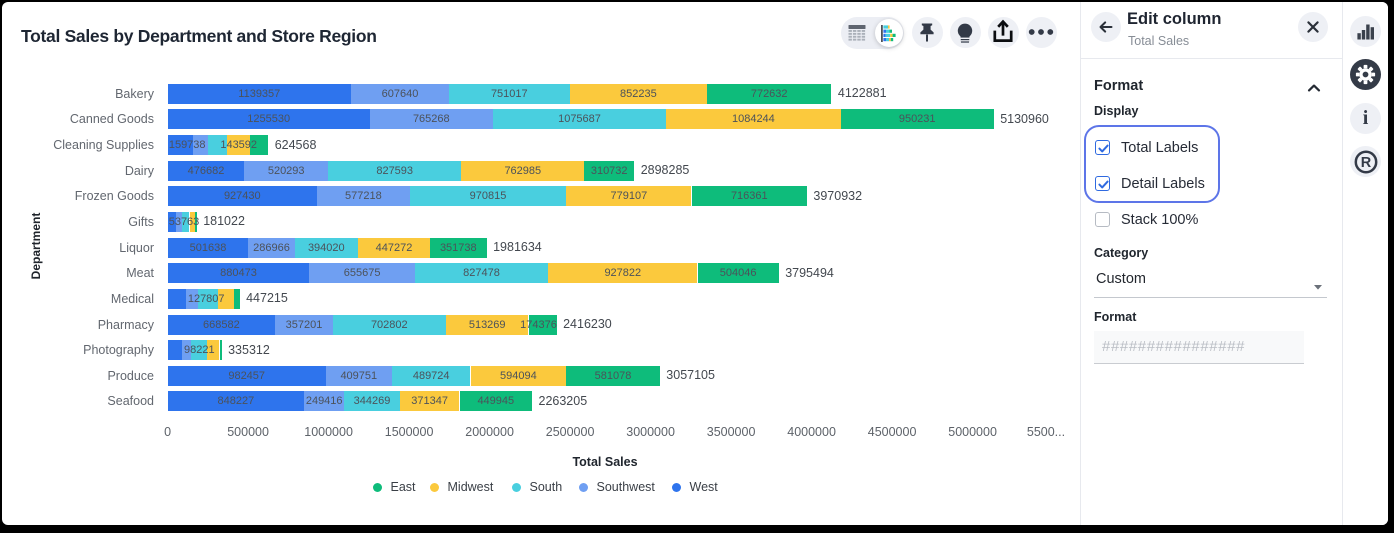  Describe the element at coordinates (1365, 163) in the screenshot. I see `svg-text: R` at that location.